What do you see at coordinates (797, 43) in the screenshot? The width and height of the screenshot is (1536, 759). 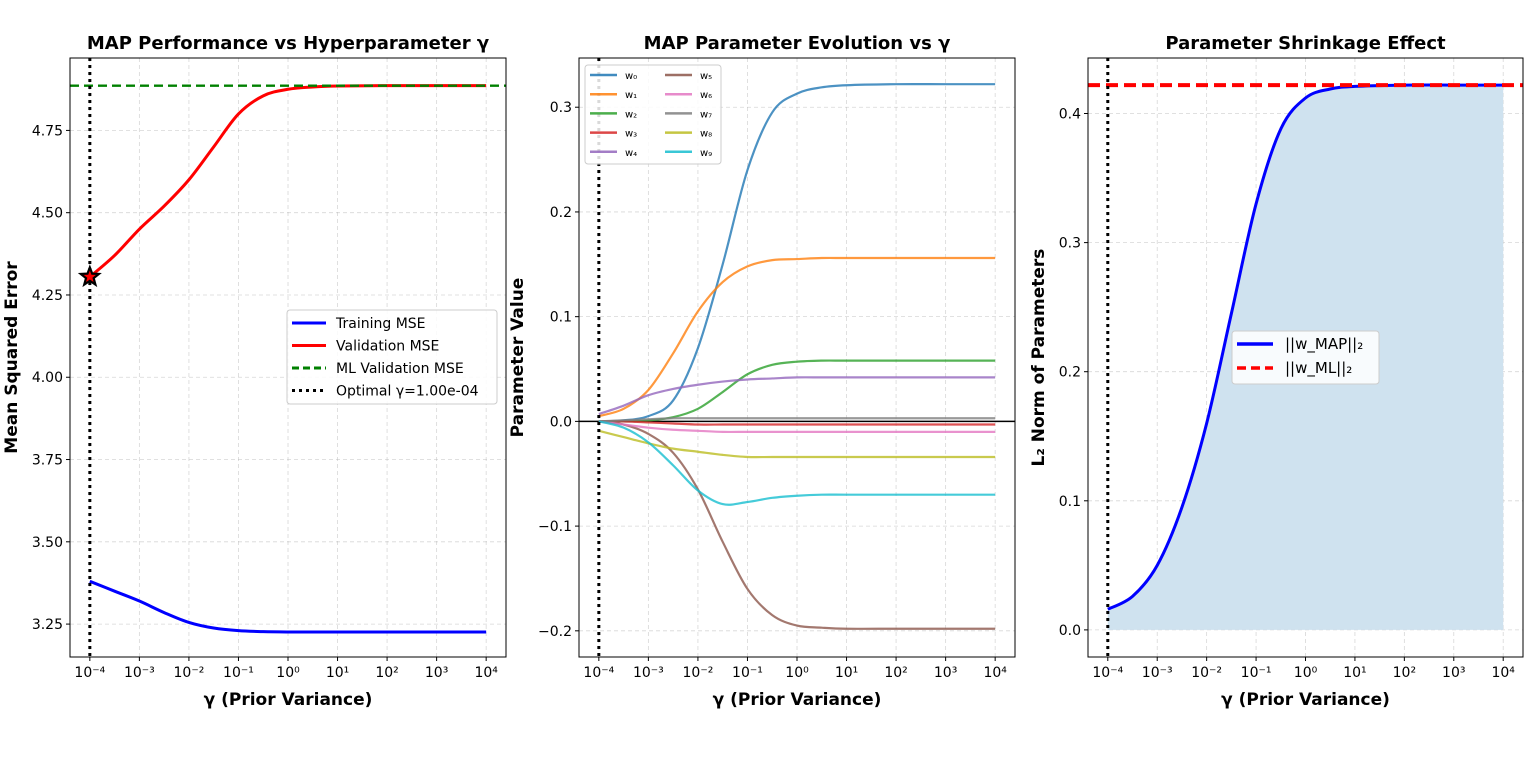 I see `panel-title: MAP Parameter Evolution vs γ` at bounding box center [797, 43].